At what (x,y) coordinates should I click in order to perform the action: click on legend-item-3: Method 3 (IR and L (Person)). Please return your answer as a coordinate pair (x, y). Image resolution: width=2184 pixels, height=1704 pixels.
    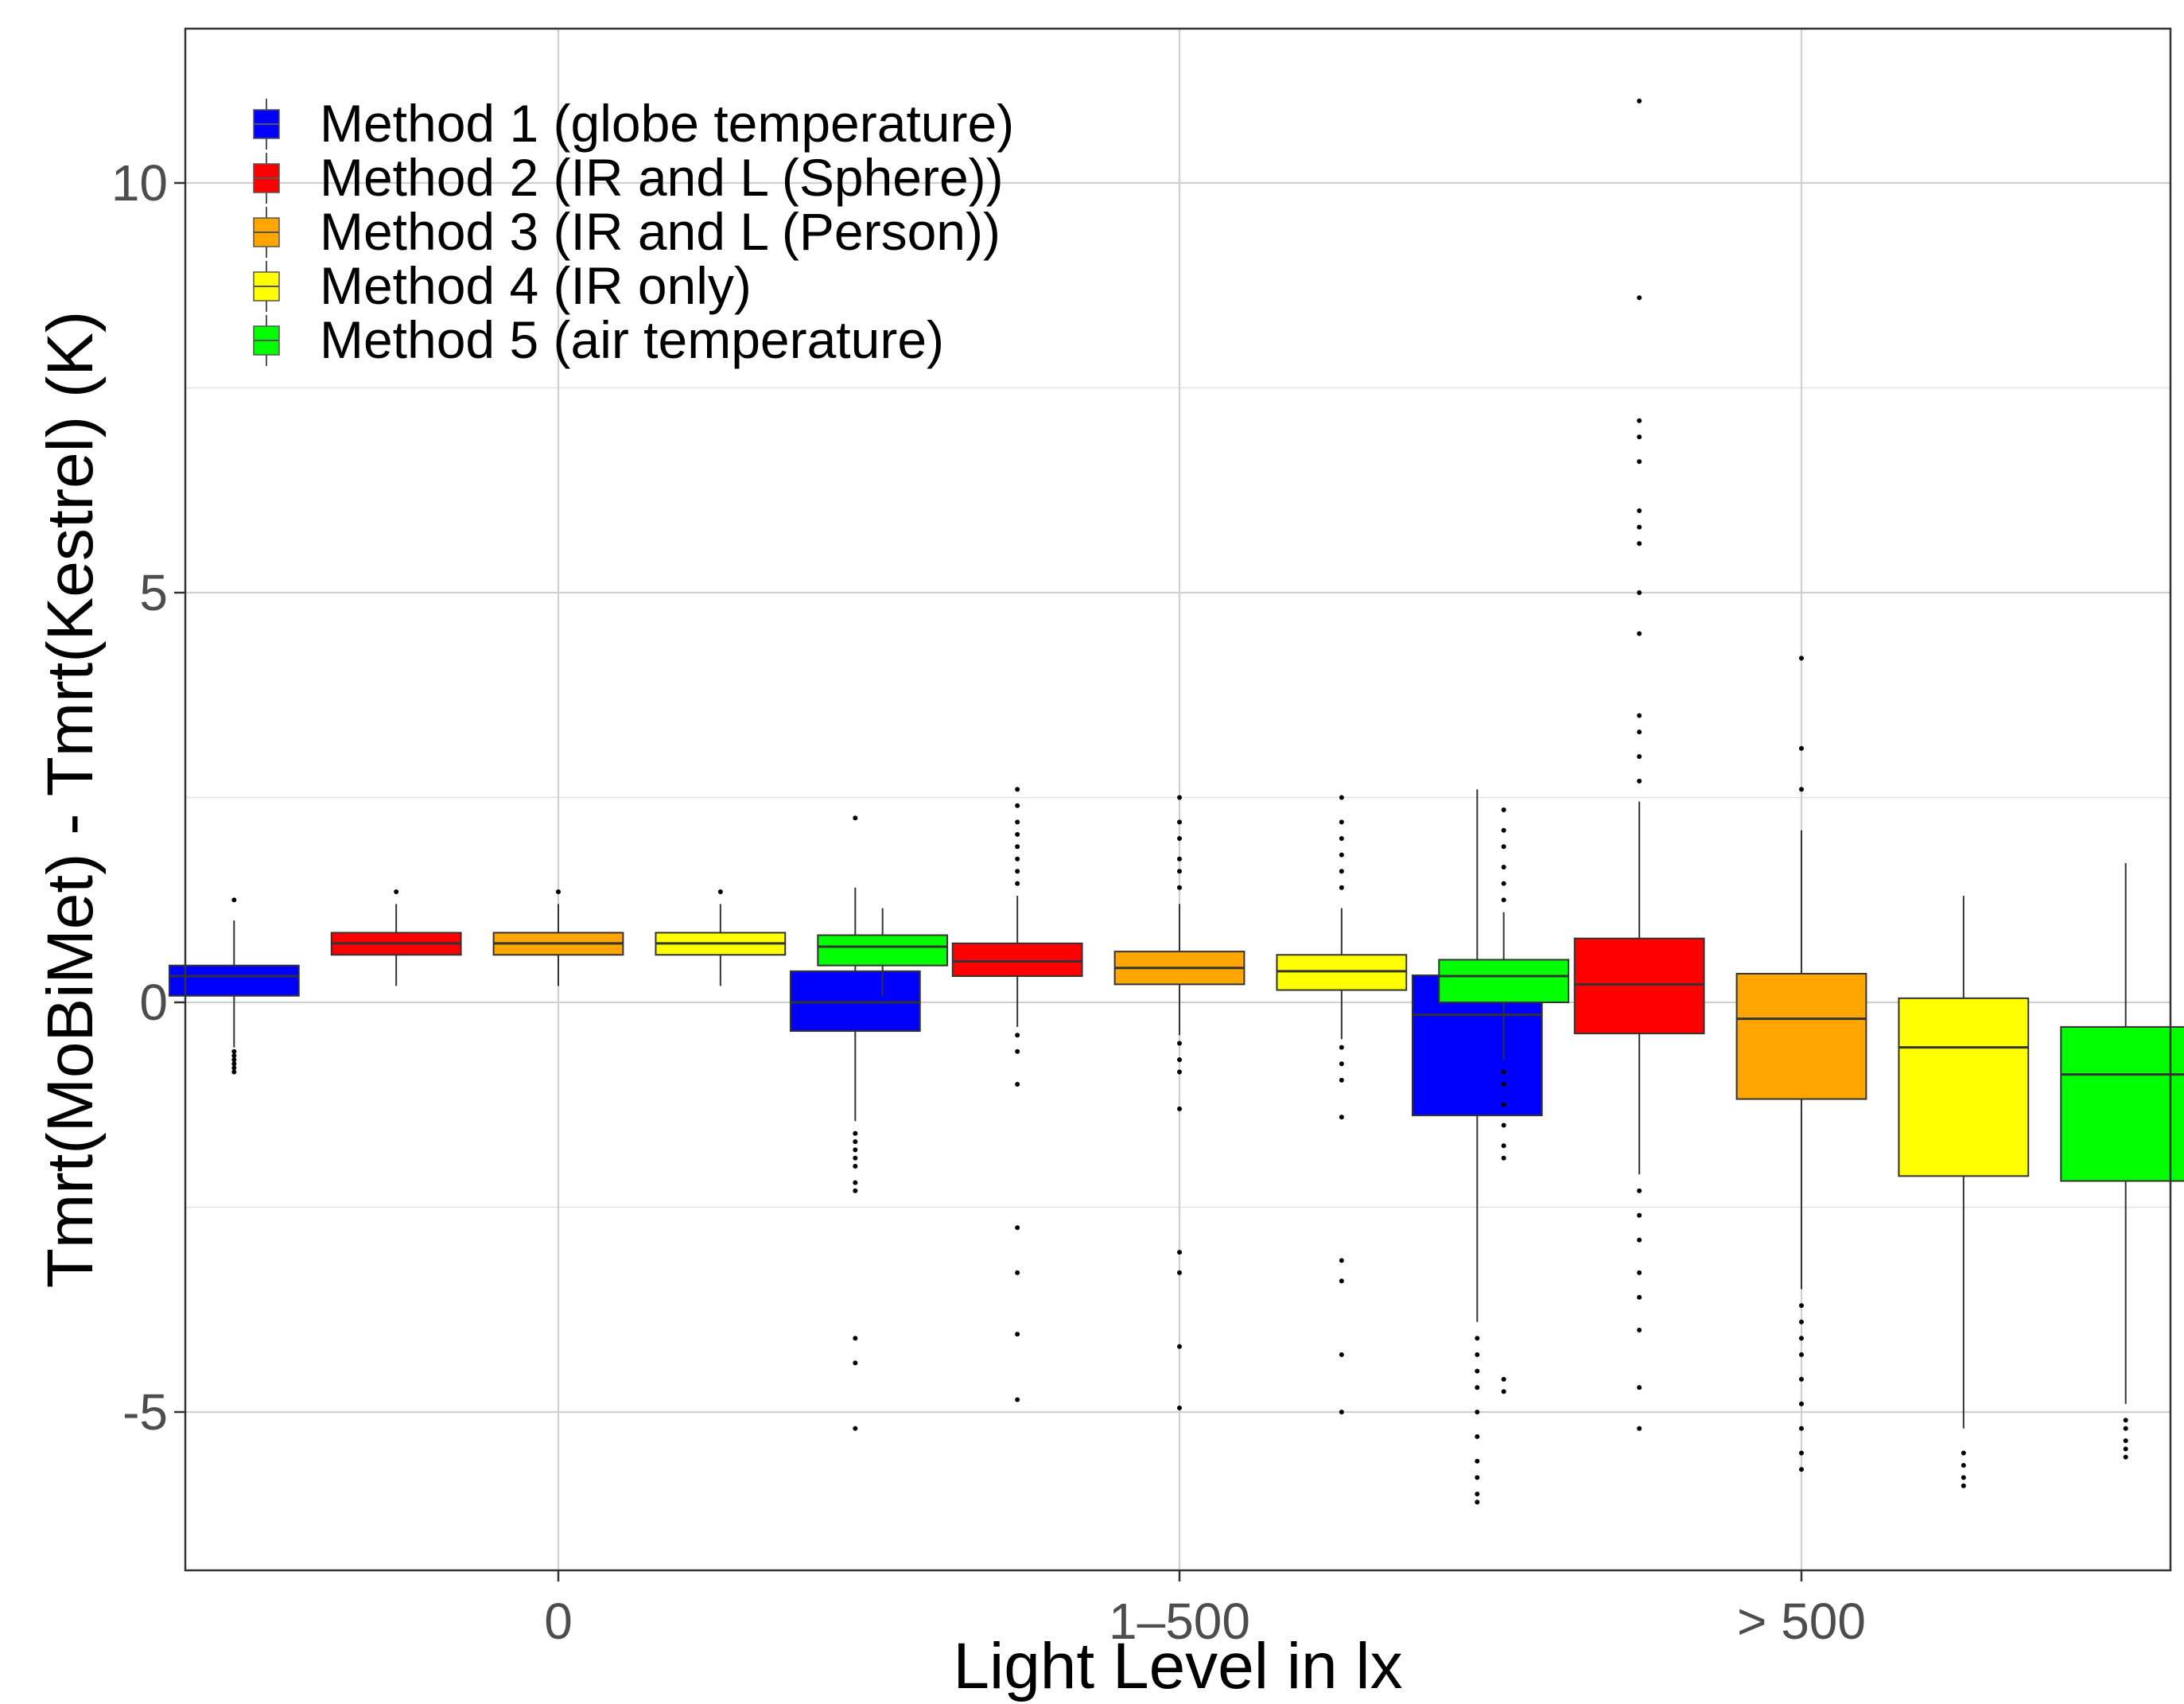
    Looking at the image, I should click on (627, 231).